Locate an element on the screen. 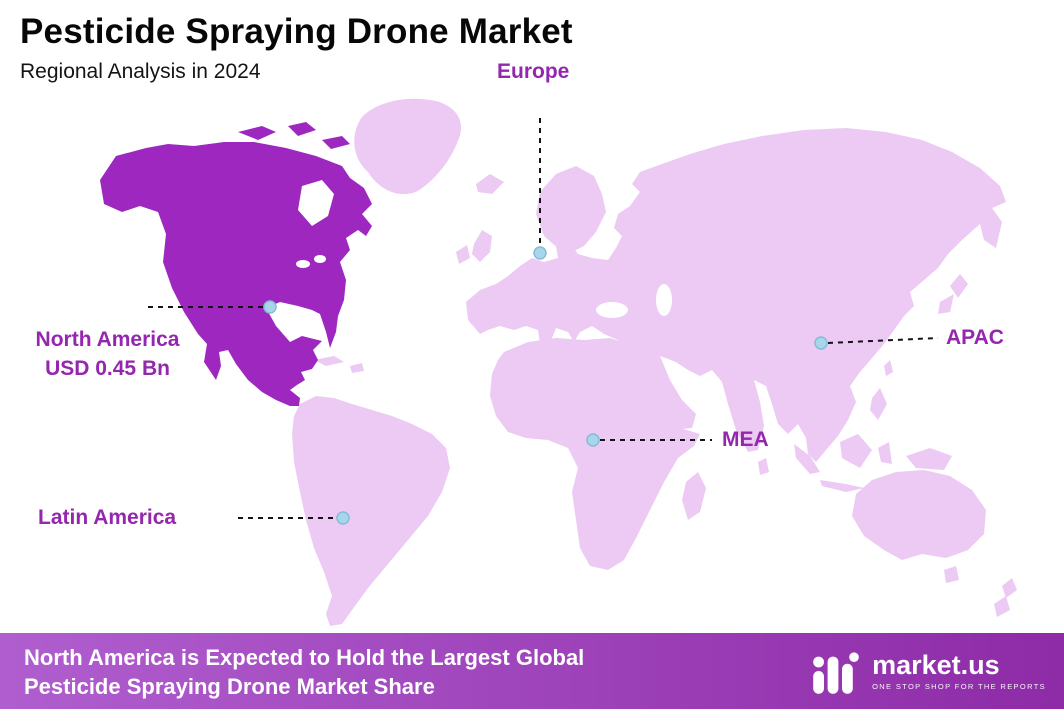 The image size is (1064, 709). hudson-bay is located at coordinates (316, 203).